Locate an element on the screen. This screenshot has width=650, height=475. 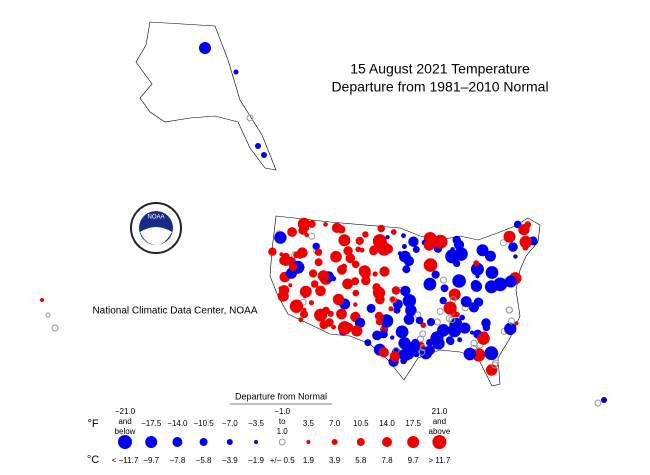
legend-f-label: 14.0 is located at coordinates (387, 423).